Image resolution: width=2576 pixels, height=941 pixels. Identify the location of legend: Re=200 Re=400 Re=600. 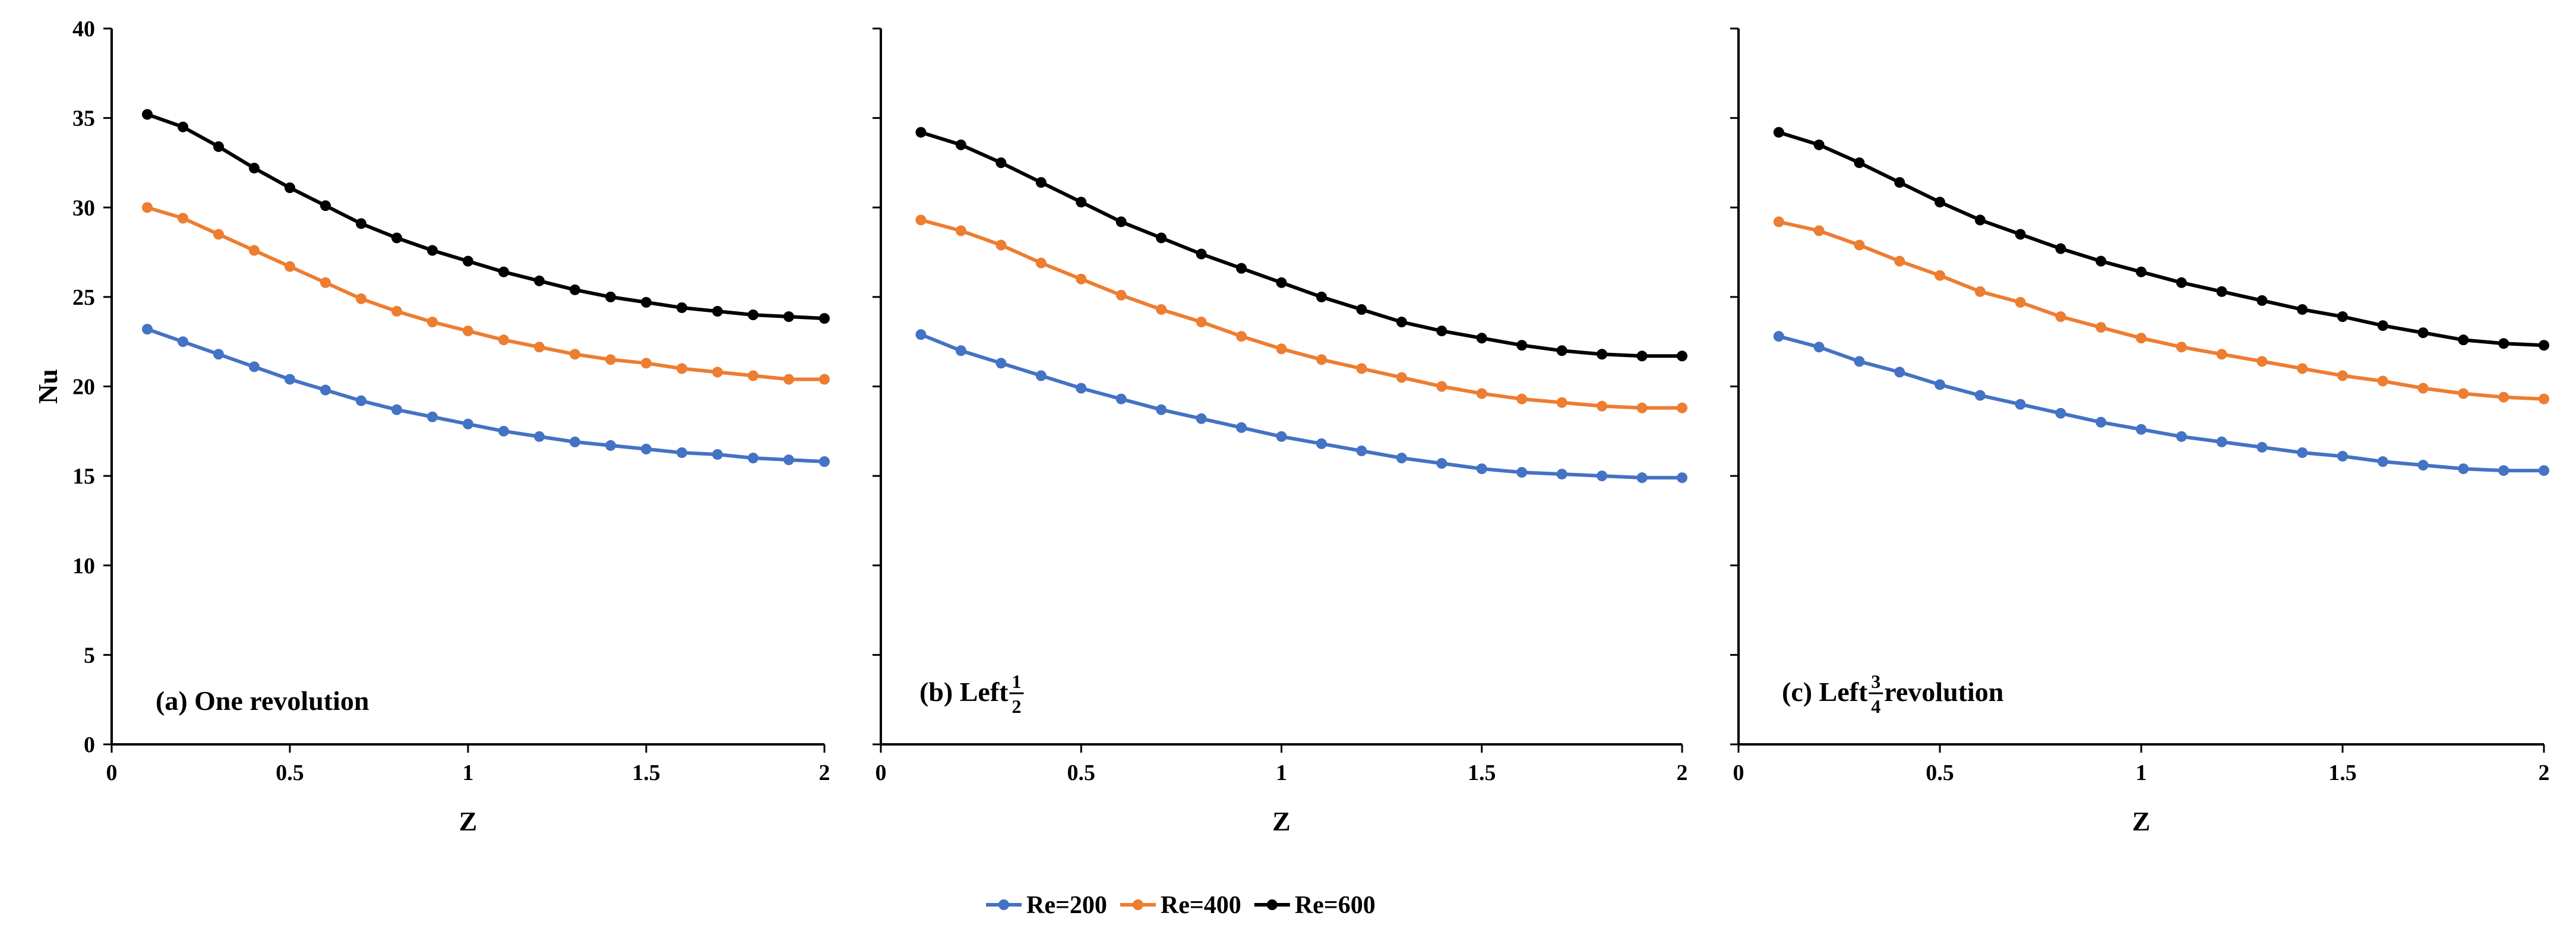
(1181, 905).